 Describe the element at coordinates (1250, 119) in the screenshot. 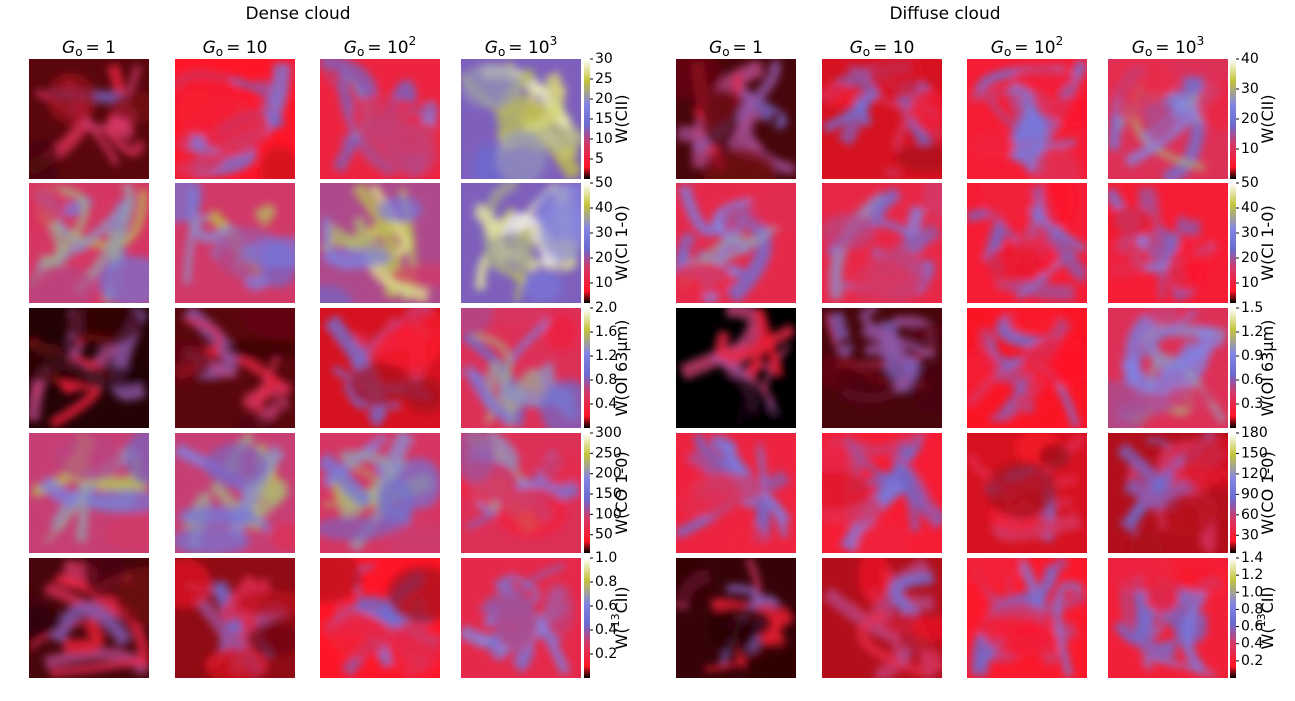

I see `colorbar-tick-label: 20` at that location.